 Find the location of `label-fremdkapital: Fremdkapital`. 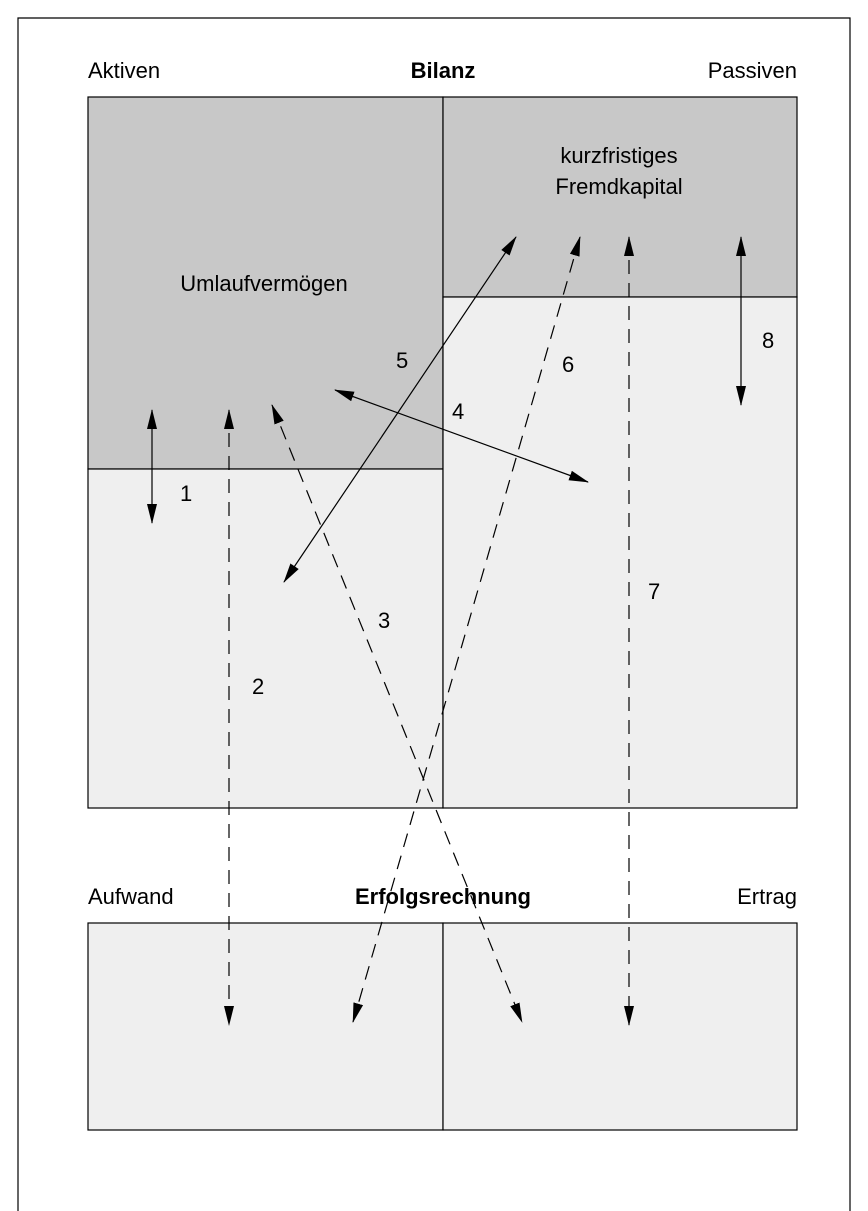

label-fremdkapital: Fremdkapital is located at coordinates (618, 186).